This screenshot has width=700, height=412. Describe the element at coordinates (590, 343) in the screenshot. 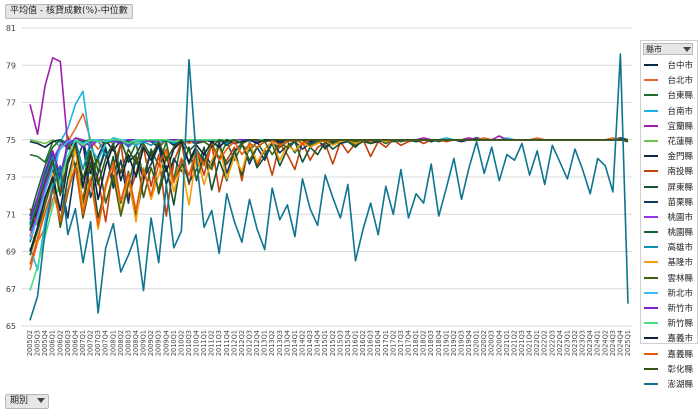

I see `x-tick-label: 2023Q4` at that location.